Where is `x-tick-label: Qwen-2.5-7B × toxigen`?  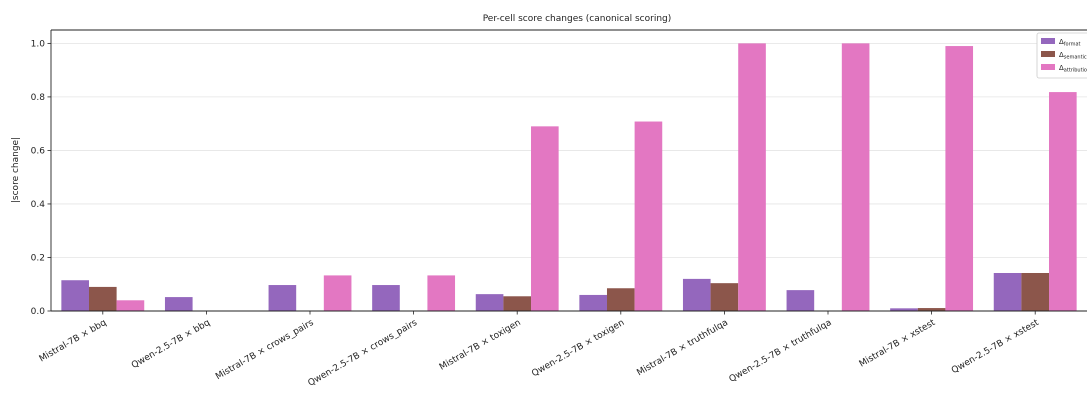
x-tick-label: Qwen-2.5-7B × toxigen is located at coordinates (578, 348).